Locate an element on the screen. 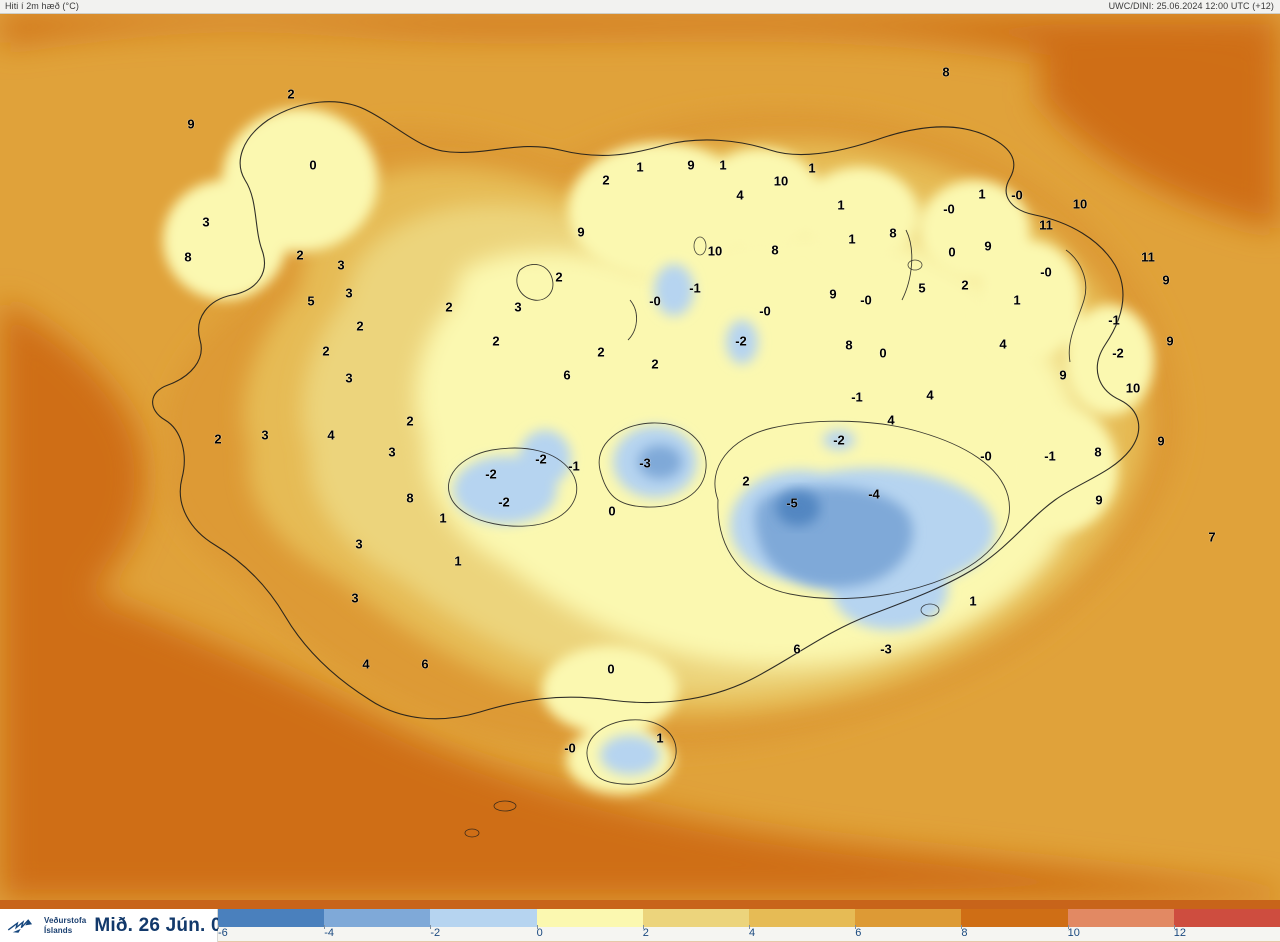 This screenshot has width=1280, height=942. footer-divider-strip is located at coordinates (640, 904).